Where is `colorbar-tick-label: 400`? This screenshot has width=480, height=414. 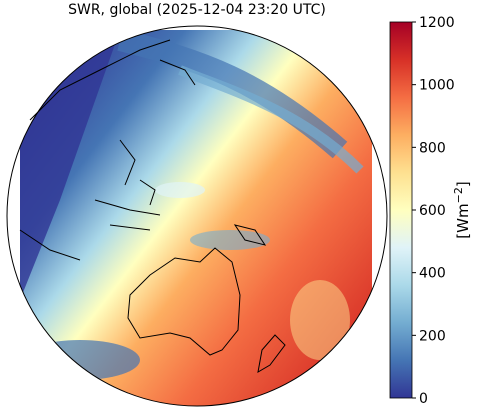
colorbar-tick-label: 400 is located at coordinates (432, 274).